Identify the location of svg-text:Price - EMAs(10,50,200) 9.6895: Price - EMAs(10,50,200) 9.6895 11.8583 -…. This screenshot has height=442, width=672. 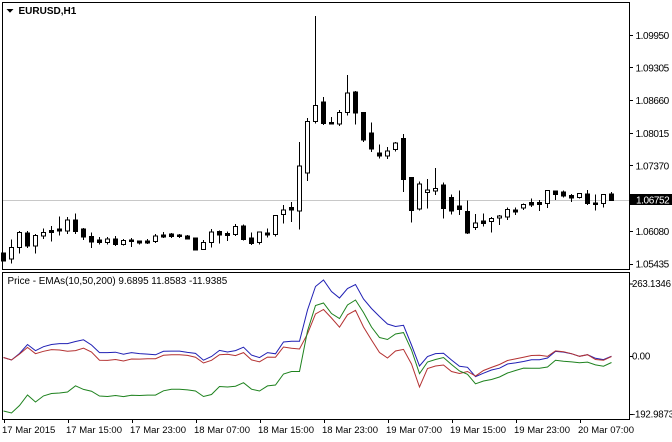
(118, 281).